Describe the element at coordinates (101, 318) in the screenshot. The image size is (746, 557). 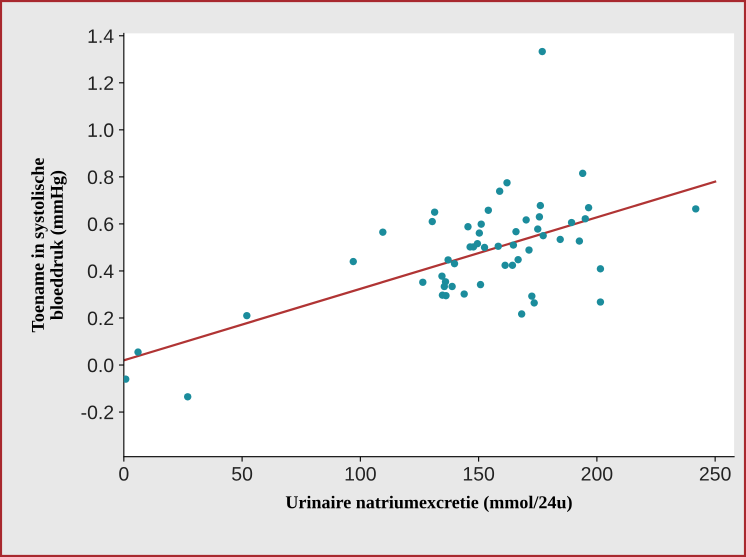
I see `y-tick-label: 0.2` at that location.